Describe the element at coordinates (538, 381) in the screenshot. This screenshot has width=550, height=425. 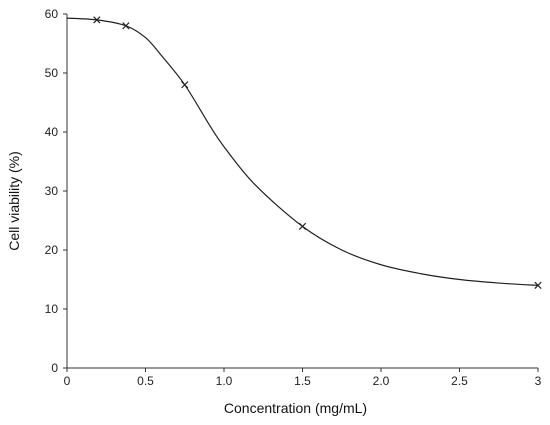
I see `x-tick-label: 3` at that location.